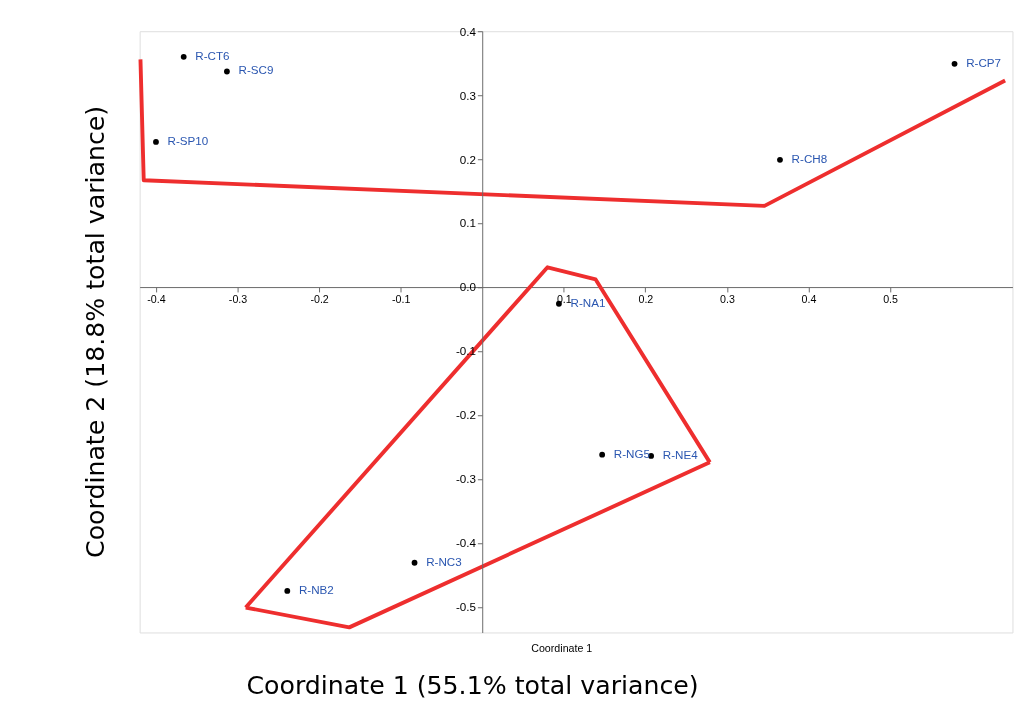 This screenshot has width=1027, height=712. I want to click on y-tick-label: 0.0, so click(468, 287).